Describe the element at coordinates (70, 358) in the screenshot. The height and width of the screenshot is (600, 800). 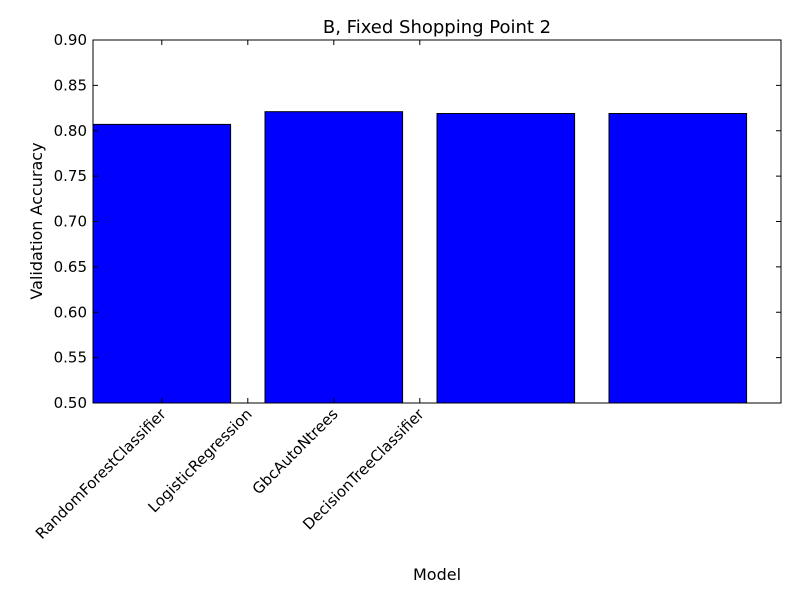
I see `y-tick-label: 0.55` at that location.